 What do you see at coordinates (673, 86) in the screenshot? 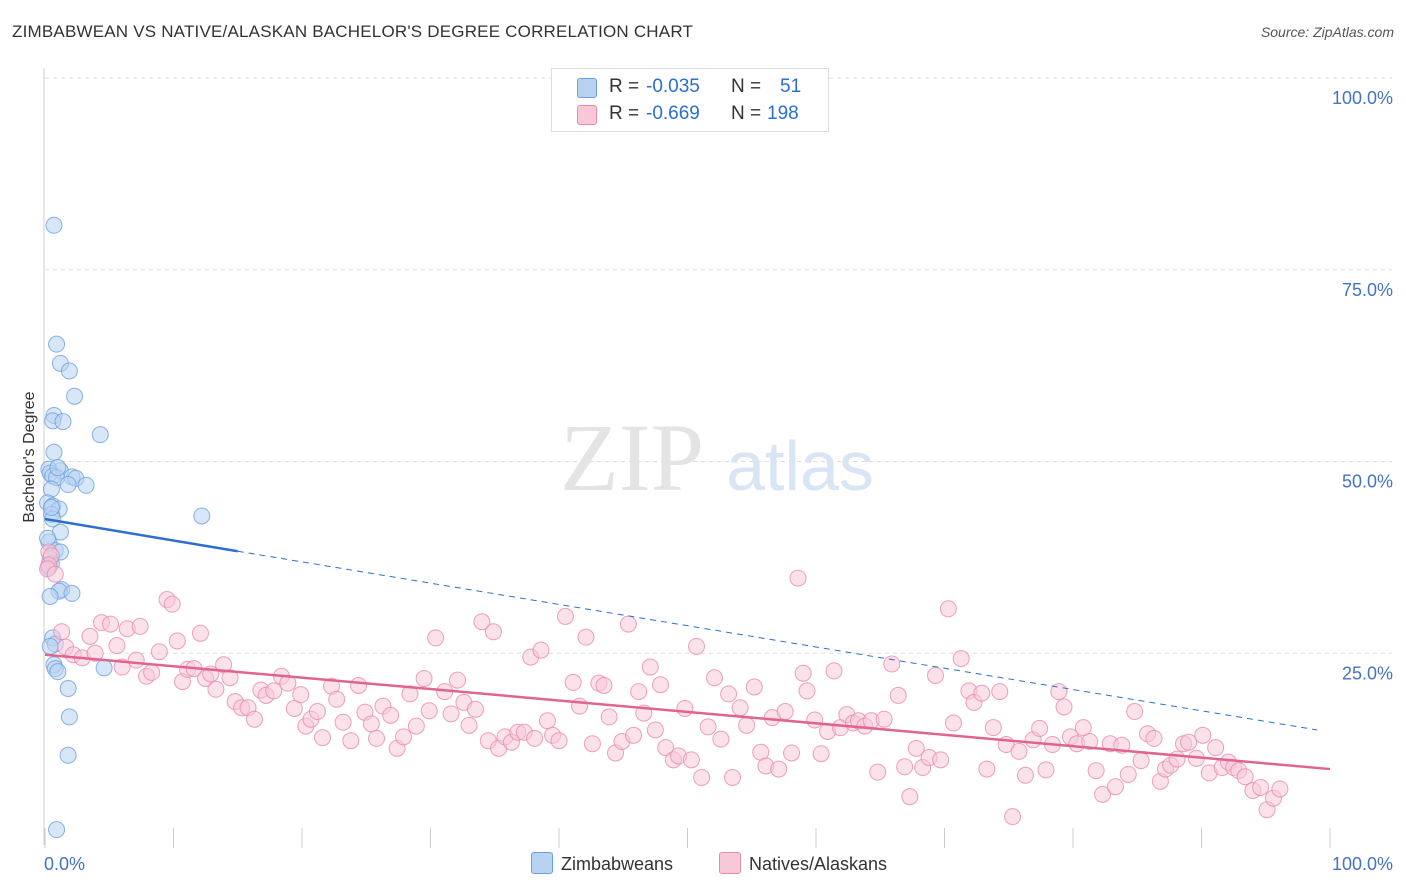
I see `legend-r-value: -0.035` at bounding box center [673, 86].